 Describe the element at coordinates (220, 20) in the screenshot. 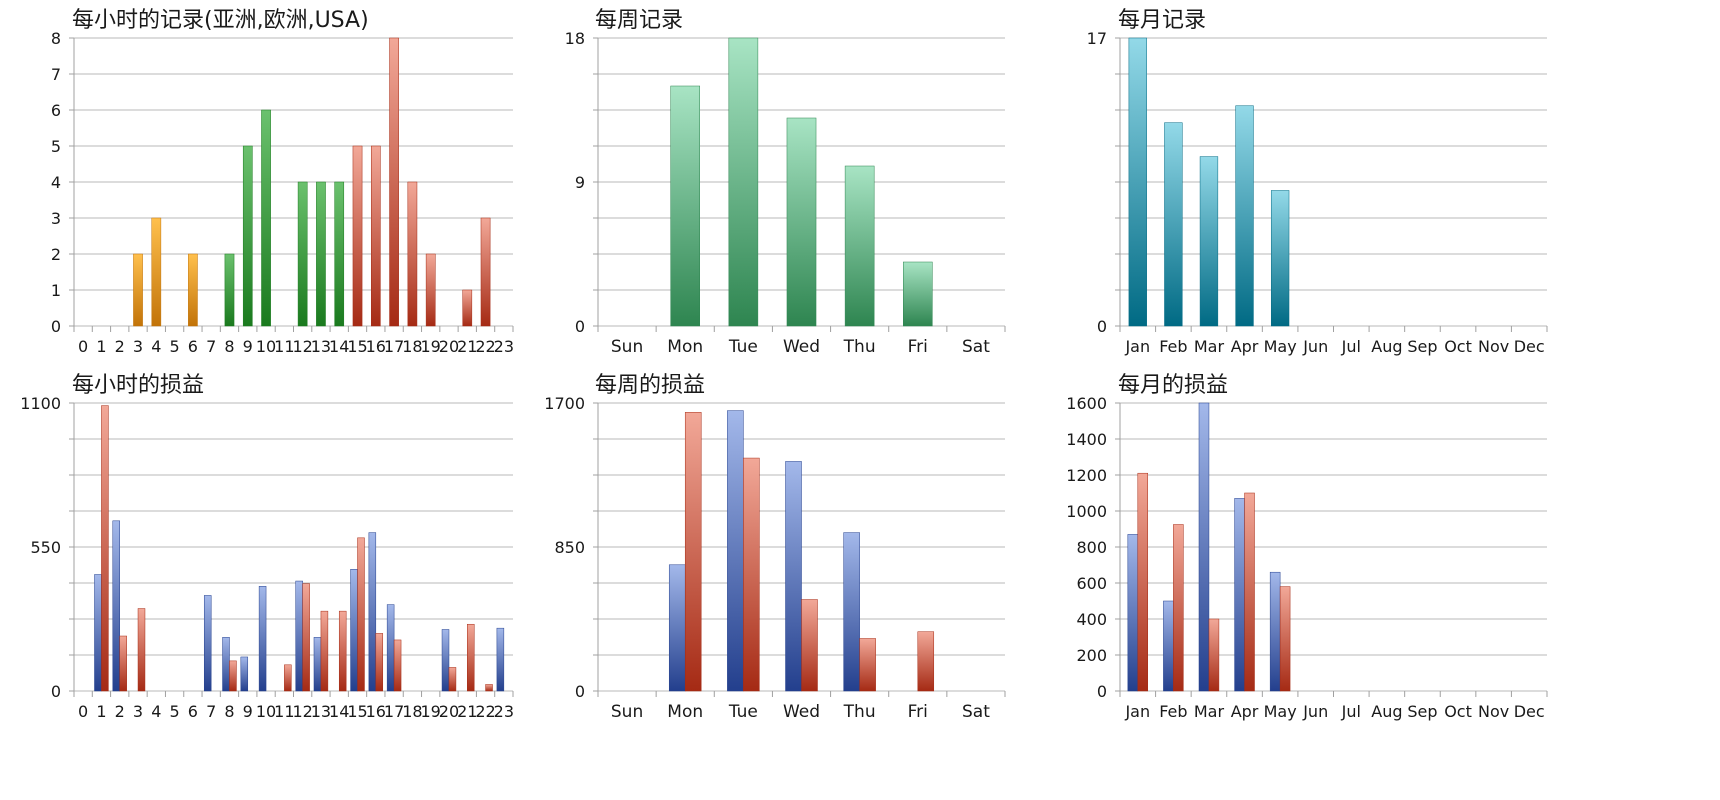

I see `chart-title: 每小时的记录(亚洲,欧洲,USA)` at that location.